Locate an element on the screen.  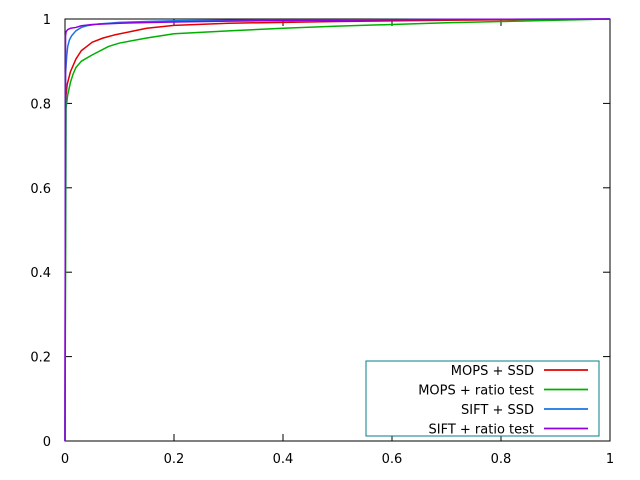
x-tick-label: 0.8 is located at coordinates (501, 459).